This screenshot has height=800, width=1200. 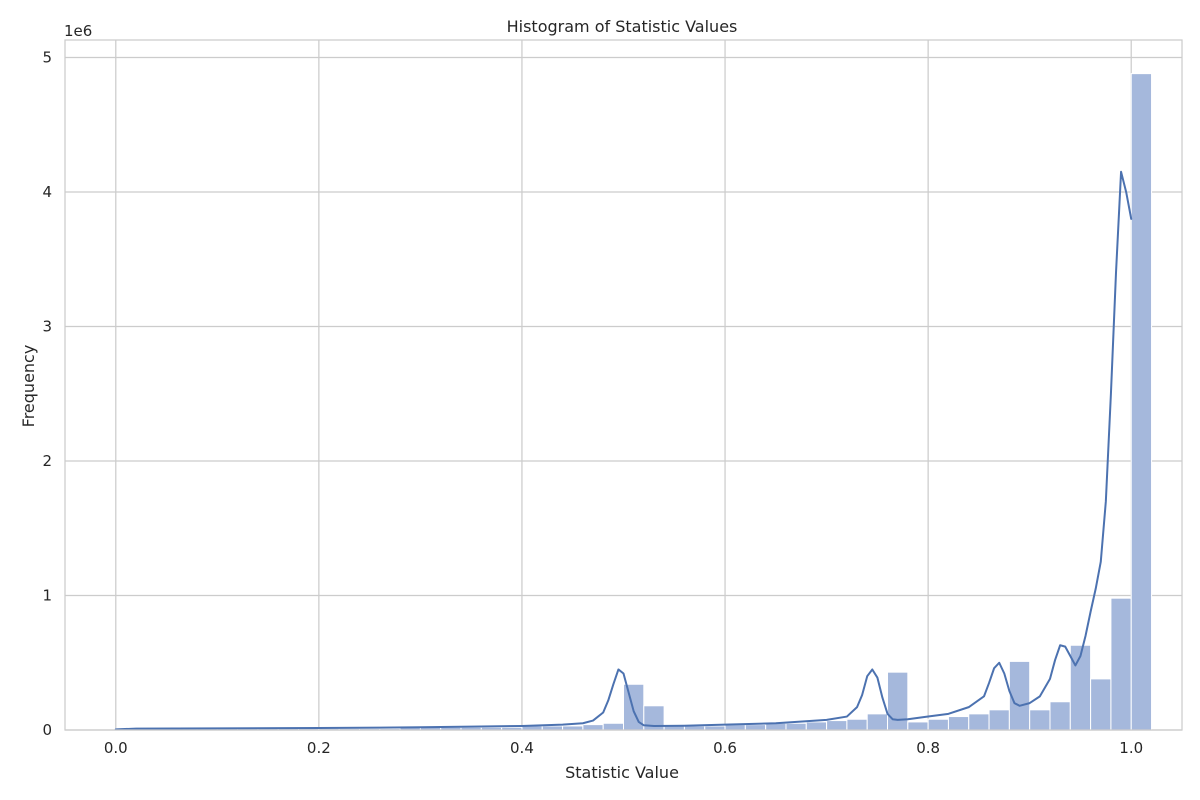 I want to click on y-axis-title: Frequency, so click(x=28, y=386).